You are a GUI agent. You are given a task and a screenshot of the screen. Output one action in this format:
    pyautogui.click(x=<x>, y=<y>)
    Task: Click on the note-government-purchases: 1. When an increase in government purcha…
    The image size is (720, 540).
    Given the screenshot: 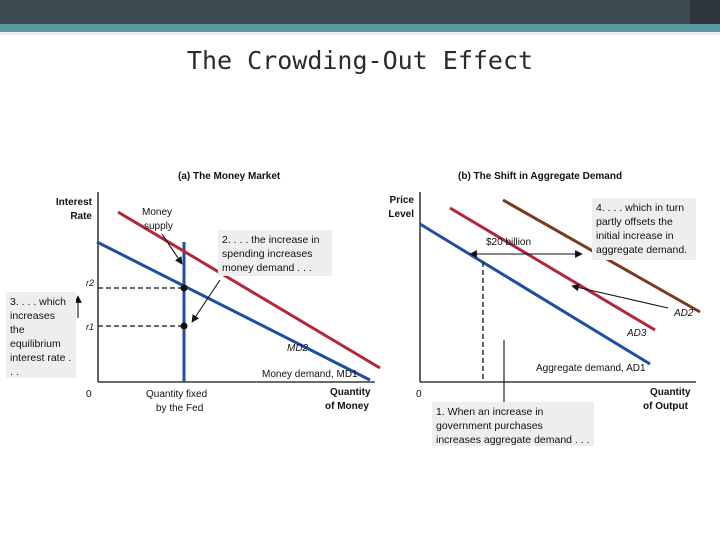 What is the action you would take?
    pyautogui.click(x=513, y=424)
    